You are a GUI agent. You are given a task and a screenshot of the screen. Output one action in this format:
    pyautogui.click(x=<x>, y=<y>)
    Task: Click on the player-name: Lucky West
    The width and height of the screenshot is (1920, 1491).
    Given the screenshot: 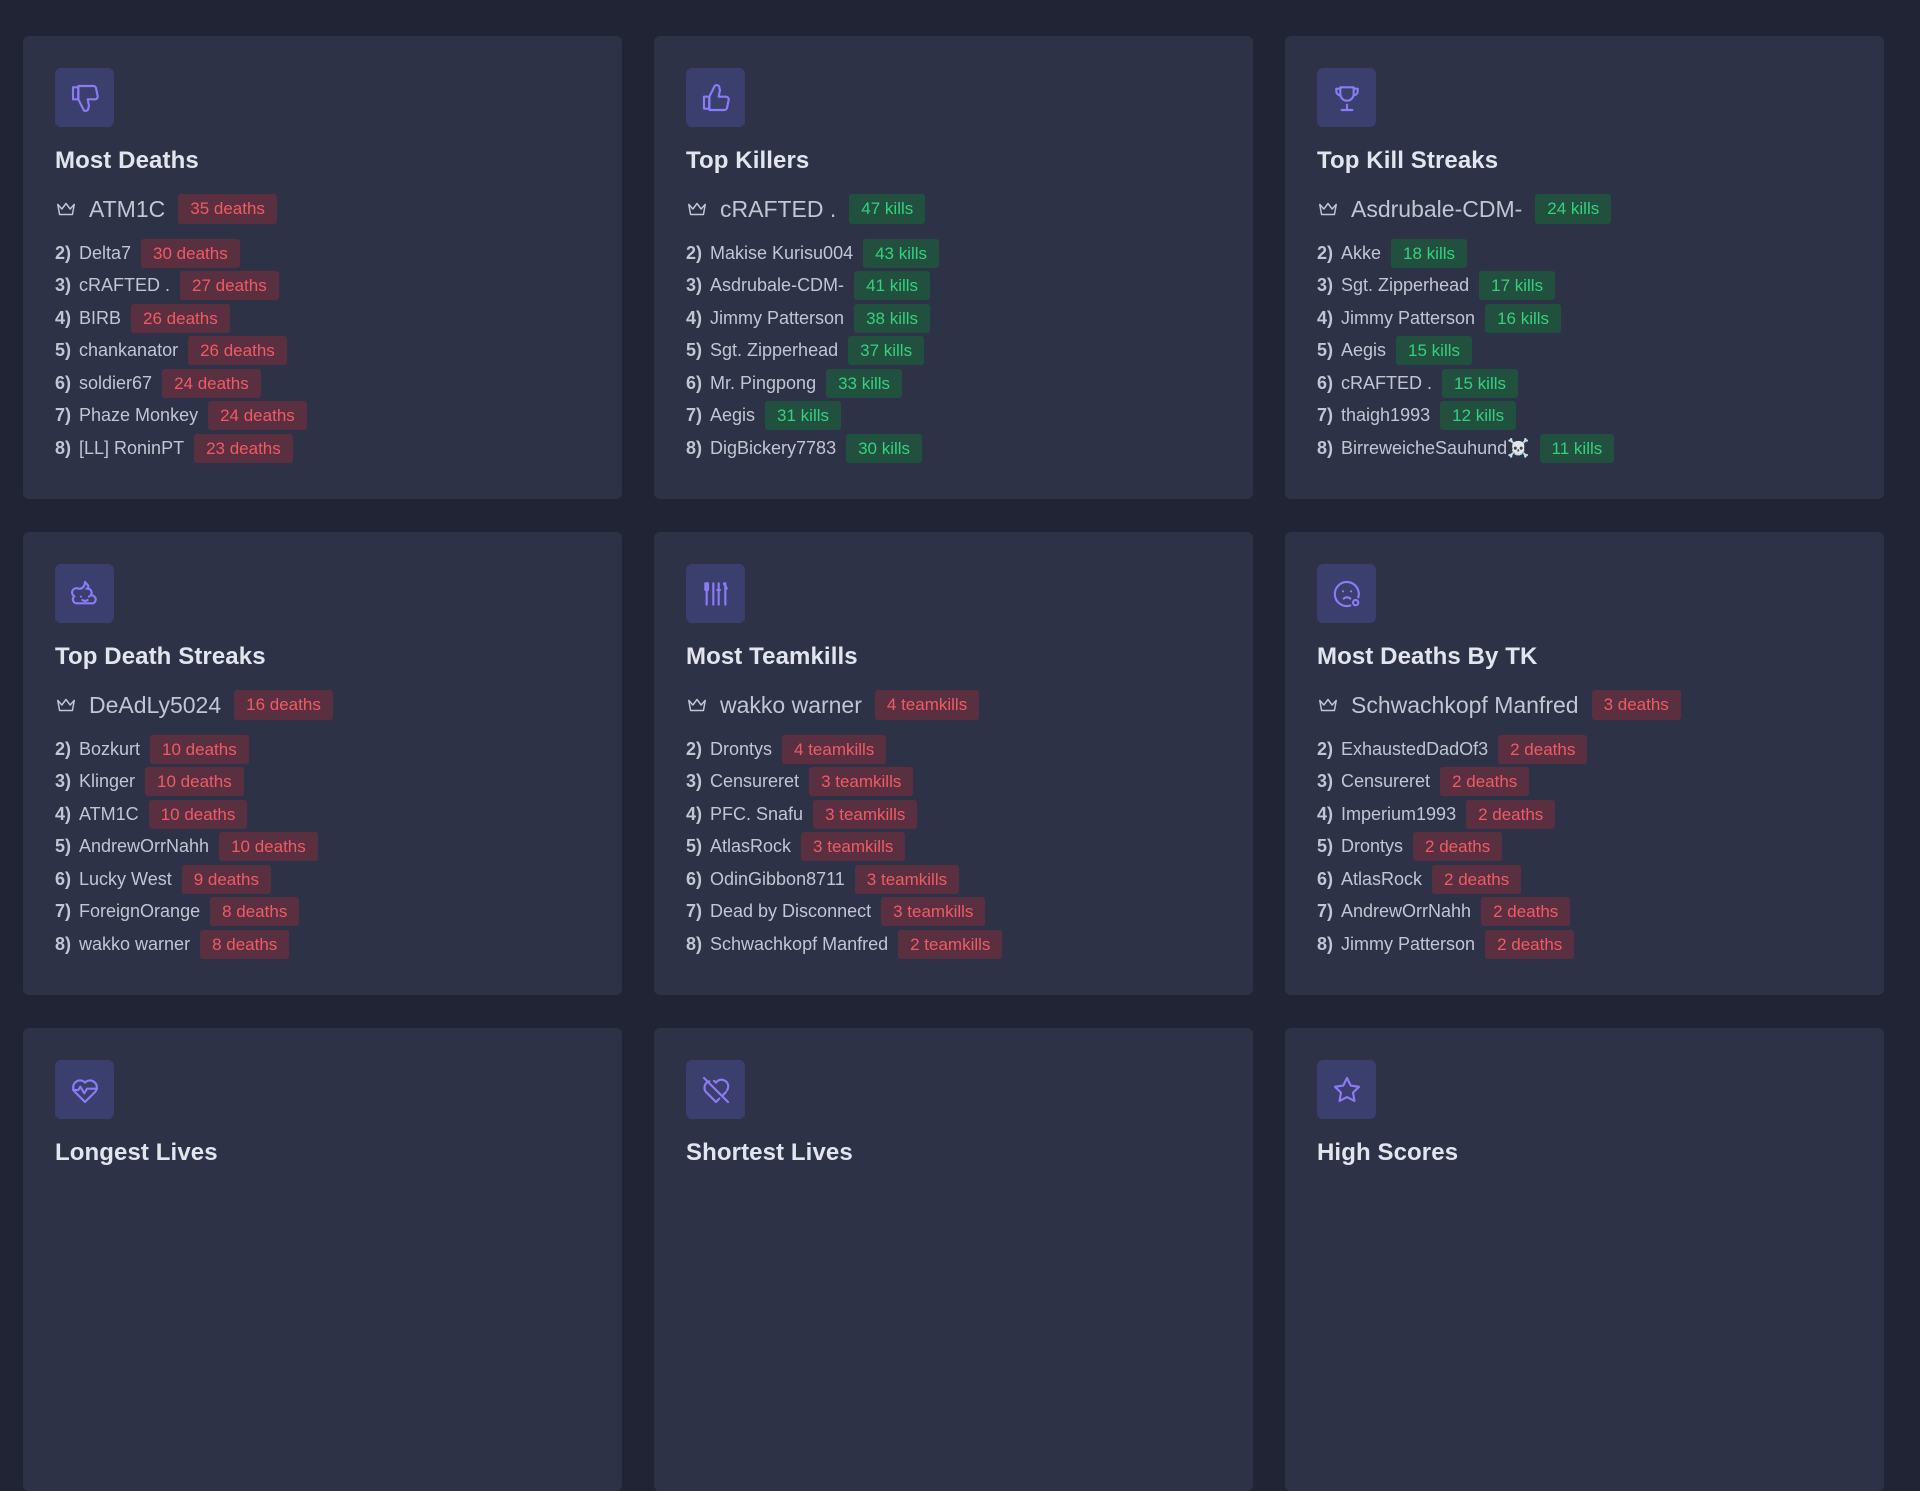 What is the action you would take?
    pyautogui.click(x=125, y=878)
    